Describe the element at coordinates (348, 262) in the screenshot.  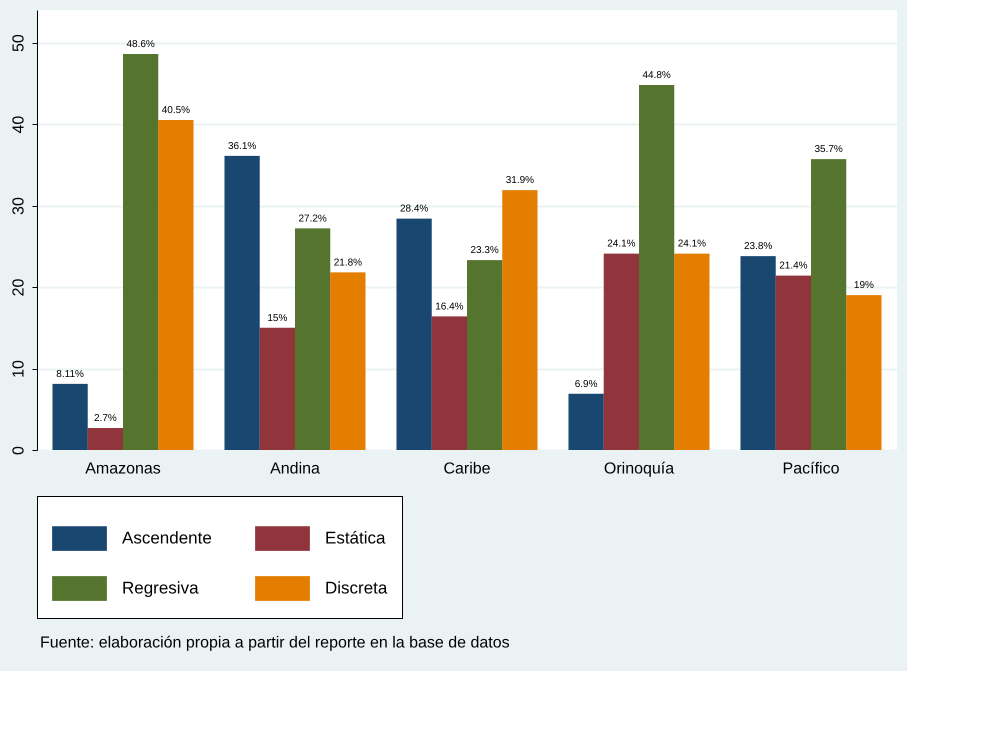
I see `data-label: 21.8%` at that location.